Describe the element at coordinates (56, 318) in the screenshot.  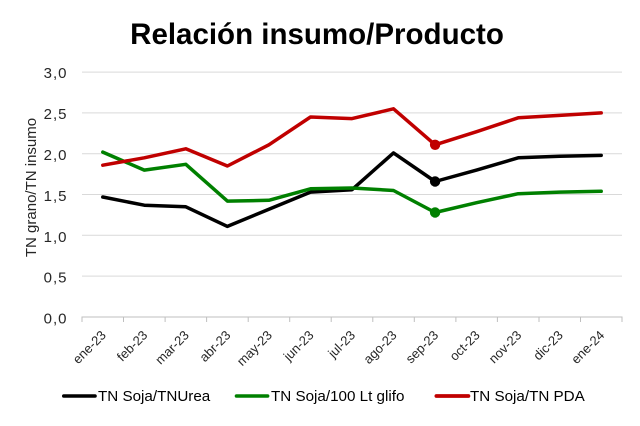
I see `svg-text: 0,0` at that location.